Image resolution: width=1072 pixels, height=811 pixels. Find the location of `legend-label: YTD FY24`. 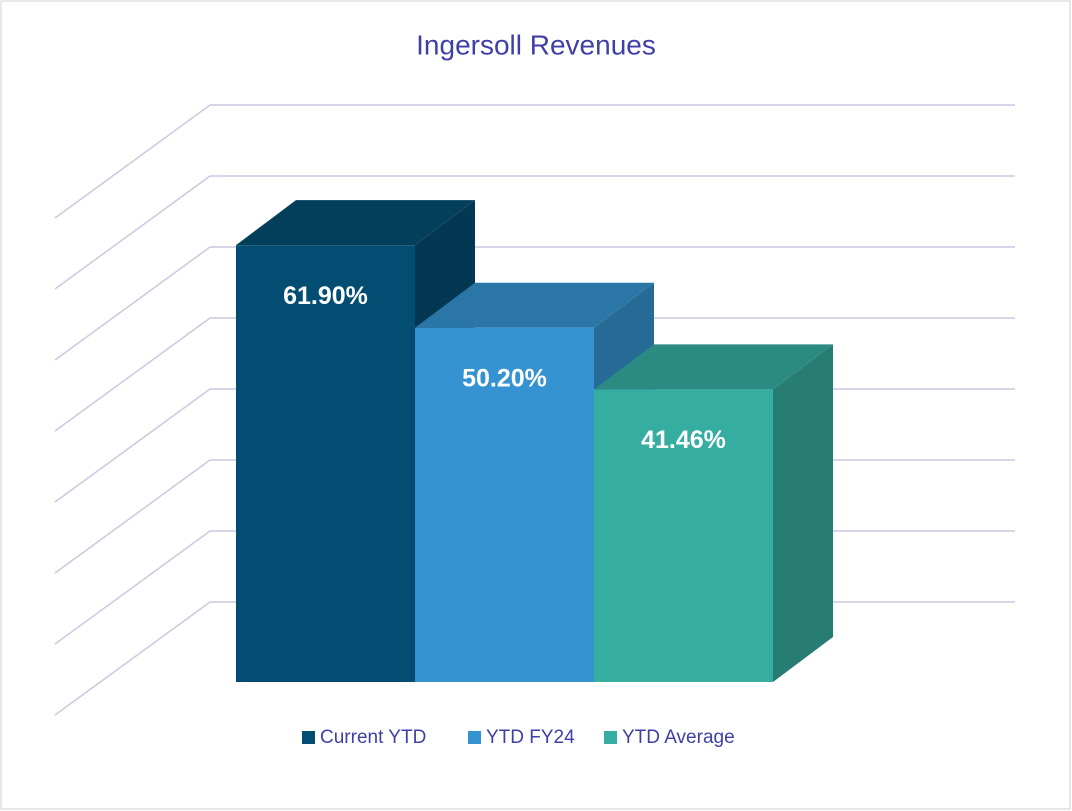

legend-label: YTD FY24 is located at coordinates (530, 737).